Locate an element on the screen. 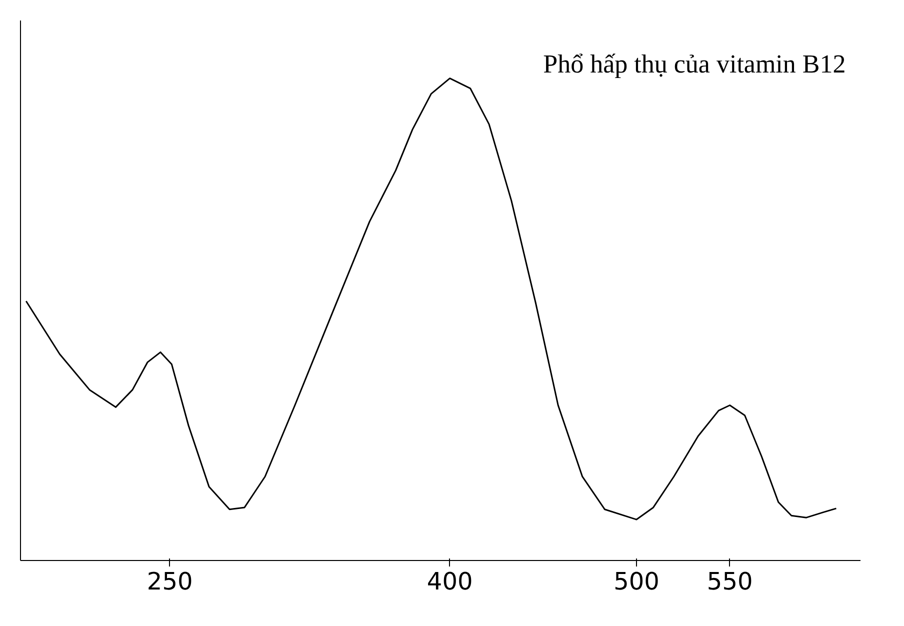 The image size is (904, 626). x-tick-label: 500 is located at coordinates (637, 582).